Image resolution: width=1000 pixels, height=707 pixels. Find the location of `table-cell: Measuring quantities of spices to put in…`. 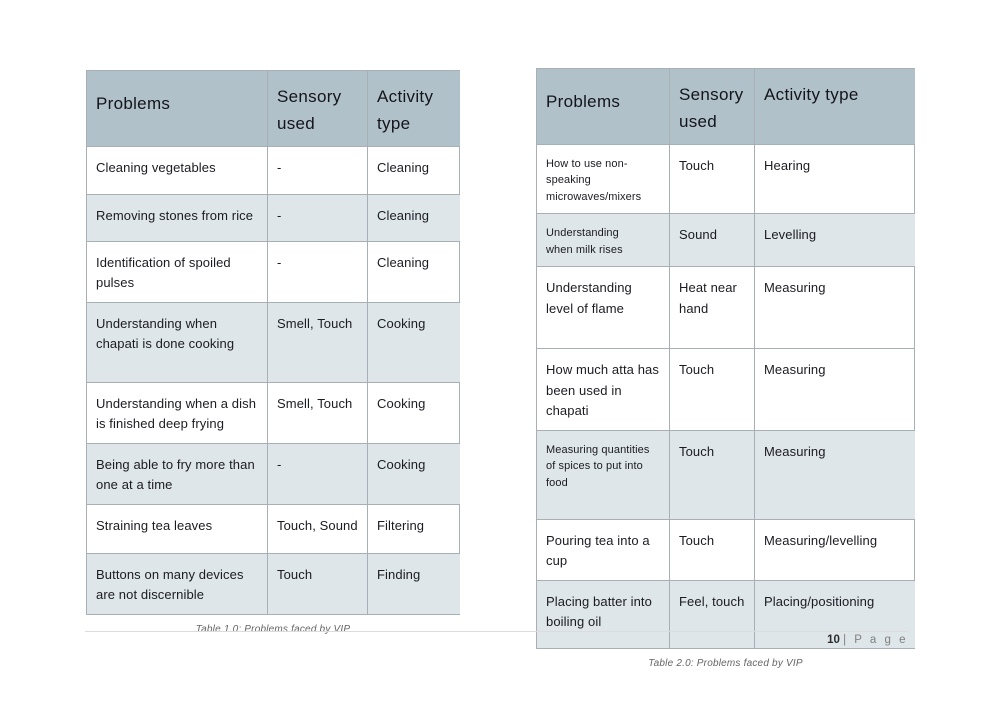

table-cell: Measuring quantities of spices to put in… is located at coordinates (603, 475).